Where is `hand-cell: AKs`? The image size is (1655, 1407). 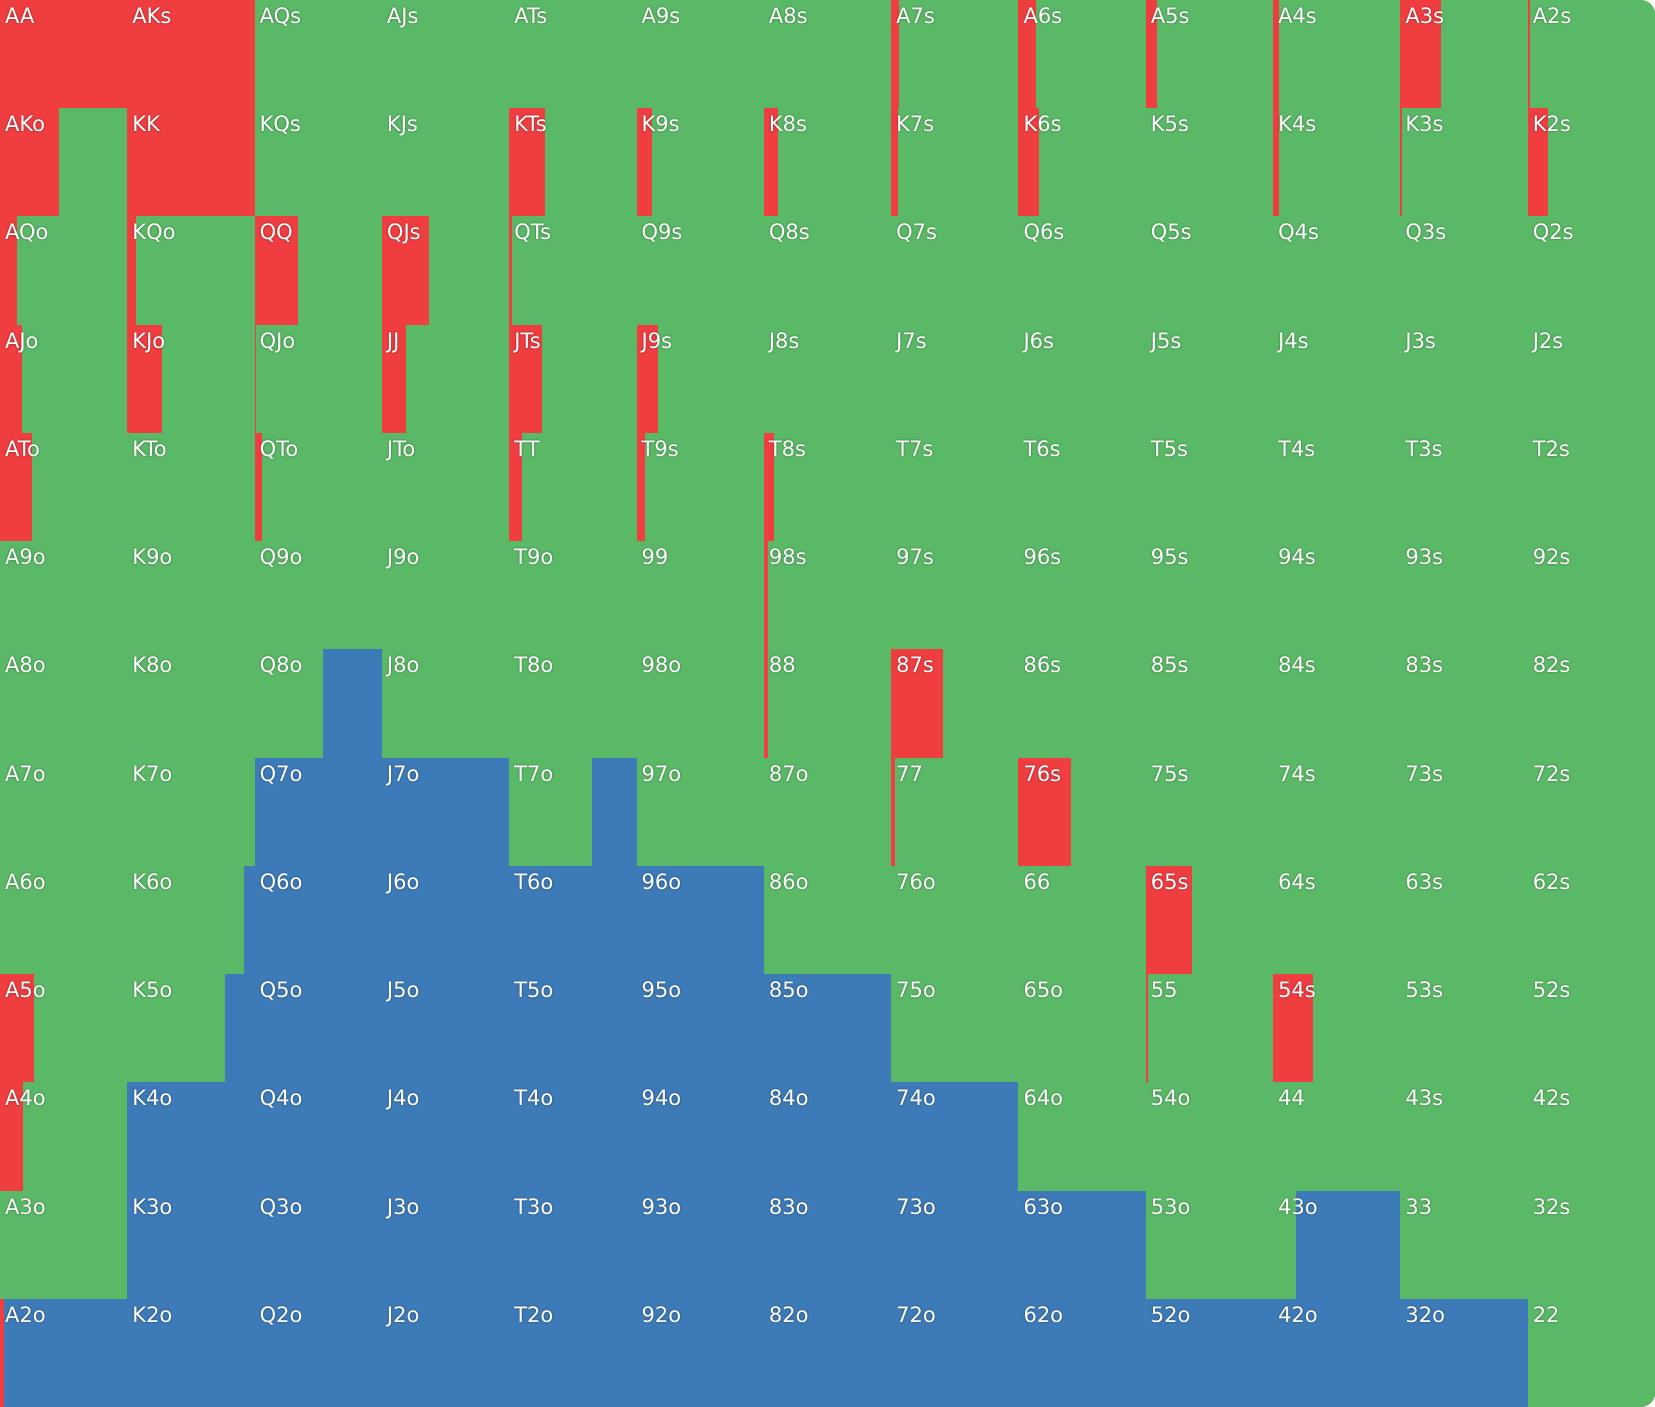
hand-cell: AKs is located at coordinates (191, 54).